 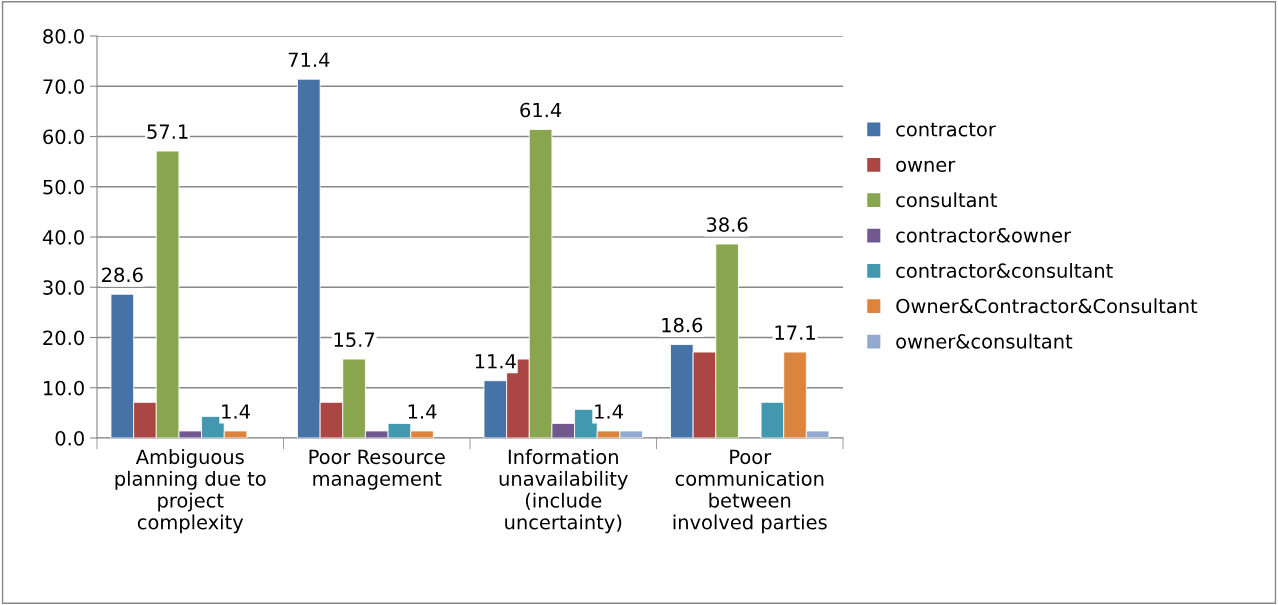 I want to click on legend-label: owner&consultant, so click(x=984, y=341).